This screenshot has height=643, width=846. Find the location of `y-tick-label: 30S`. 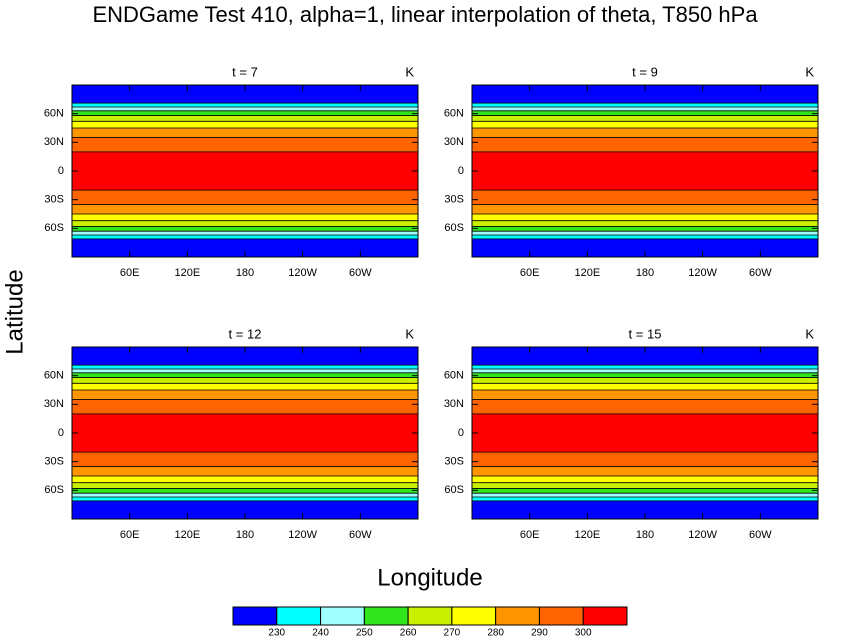

y-tick-label: 30S is located at coordinates (454, 462).